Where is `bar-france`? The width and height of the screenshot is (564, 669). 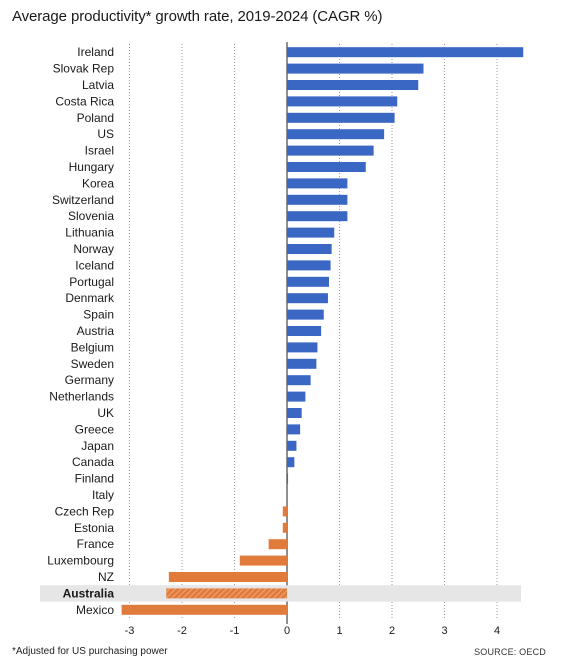 bar-france is located at coordinates (277, 544).